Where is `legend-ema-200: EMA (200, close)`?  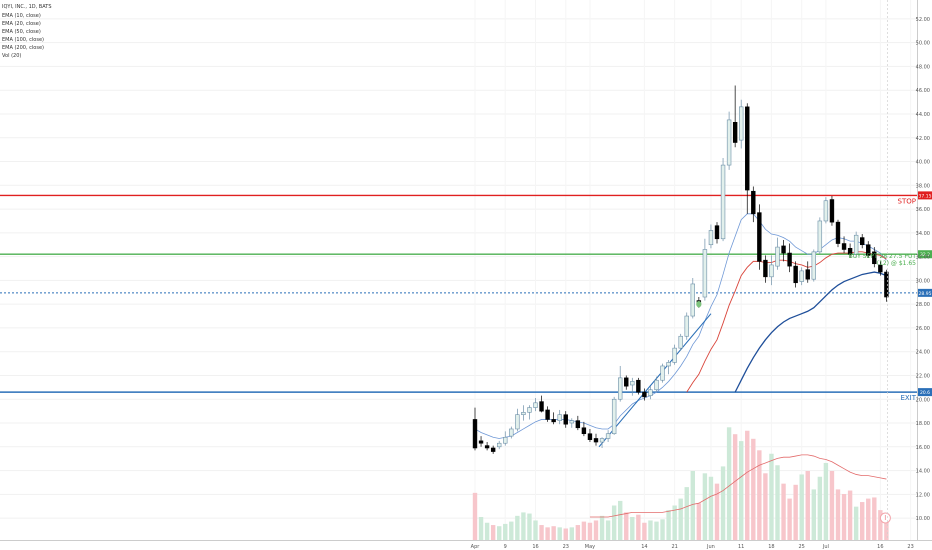
legend-ema-200: EMA (200, close) is located at coordinates (23, 48).